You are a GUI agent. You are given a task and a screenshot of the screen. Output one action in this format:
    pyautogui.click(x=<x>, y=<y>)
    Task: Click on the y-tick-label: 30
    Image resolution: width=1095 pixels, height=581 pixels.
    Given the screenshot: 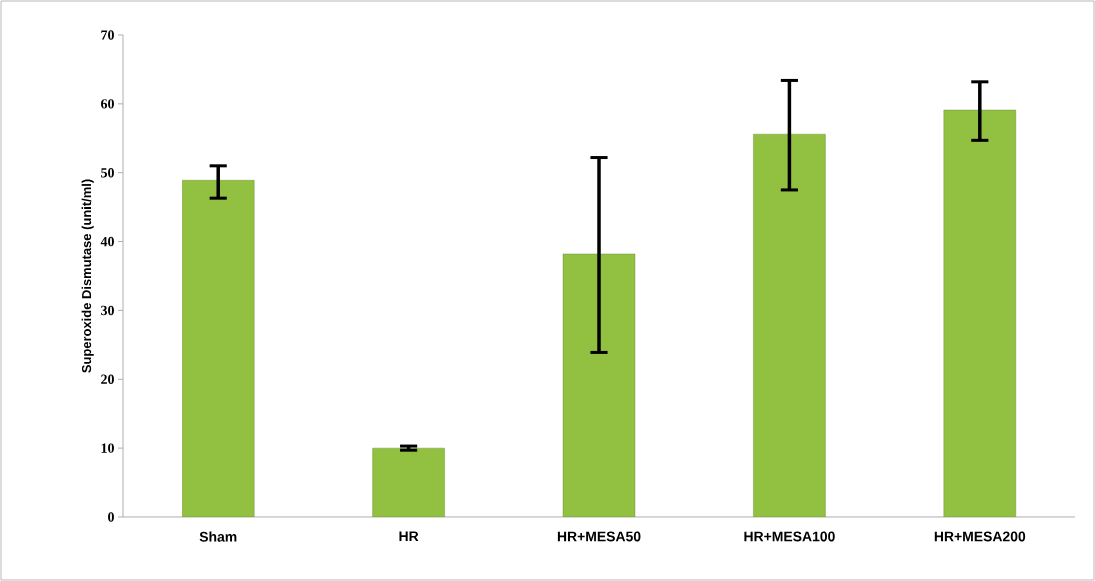 What is the action you would take?
    pyautogui.click(x=107, y=310)
    